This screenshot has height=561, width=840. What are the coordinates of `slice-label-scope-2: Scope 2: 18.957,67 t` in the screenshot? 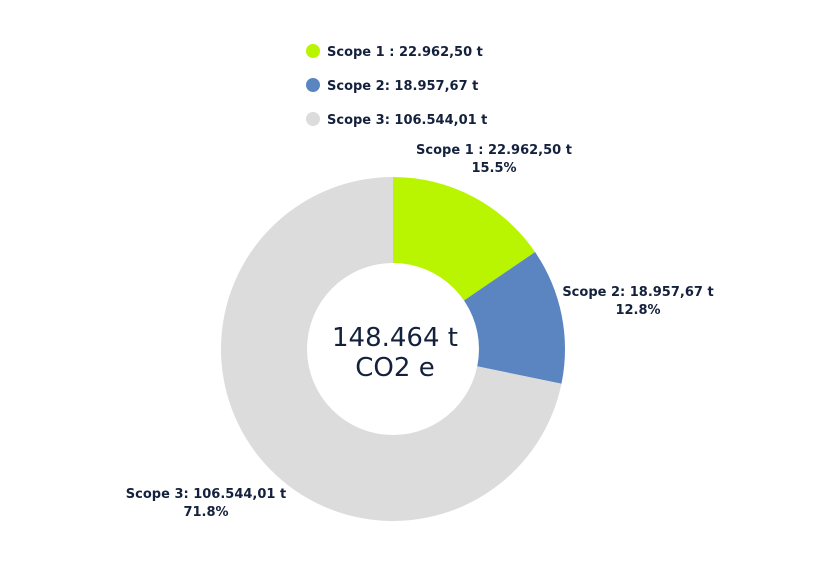 It's located at (637, 292).